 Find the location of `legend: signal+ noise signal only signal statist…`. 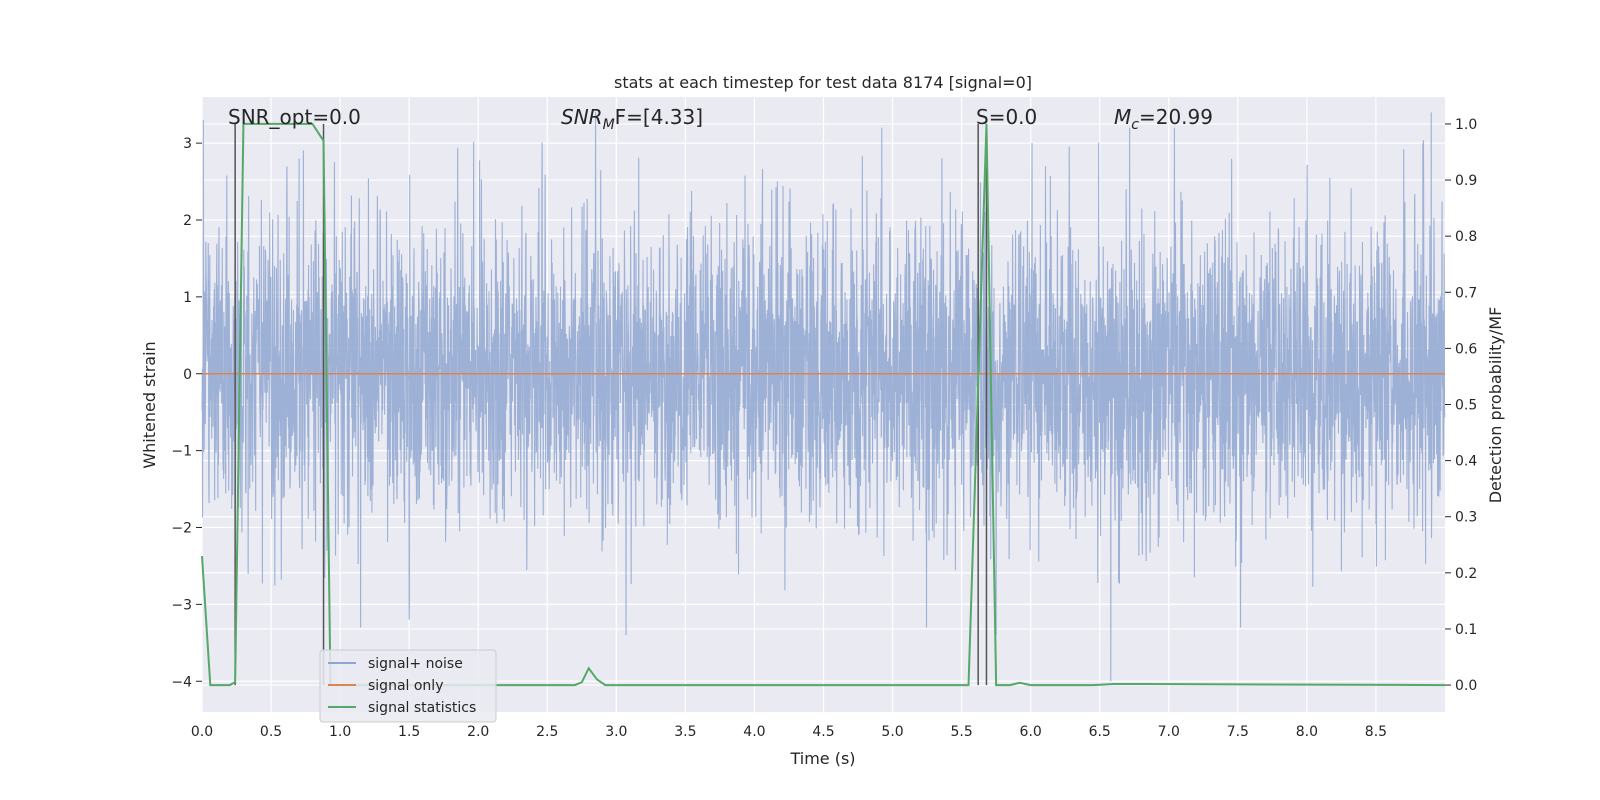

legend: signal+ noise signal only signal statist… is located at coordinates (408, 686).